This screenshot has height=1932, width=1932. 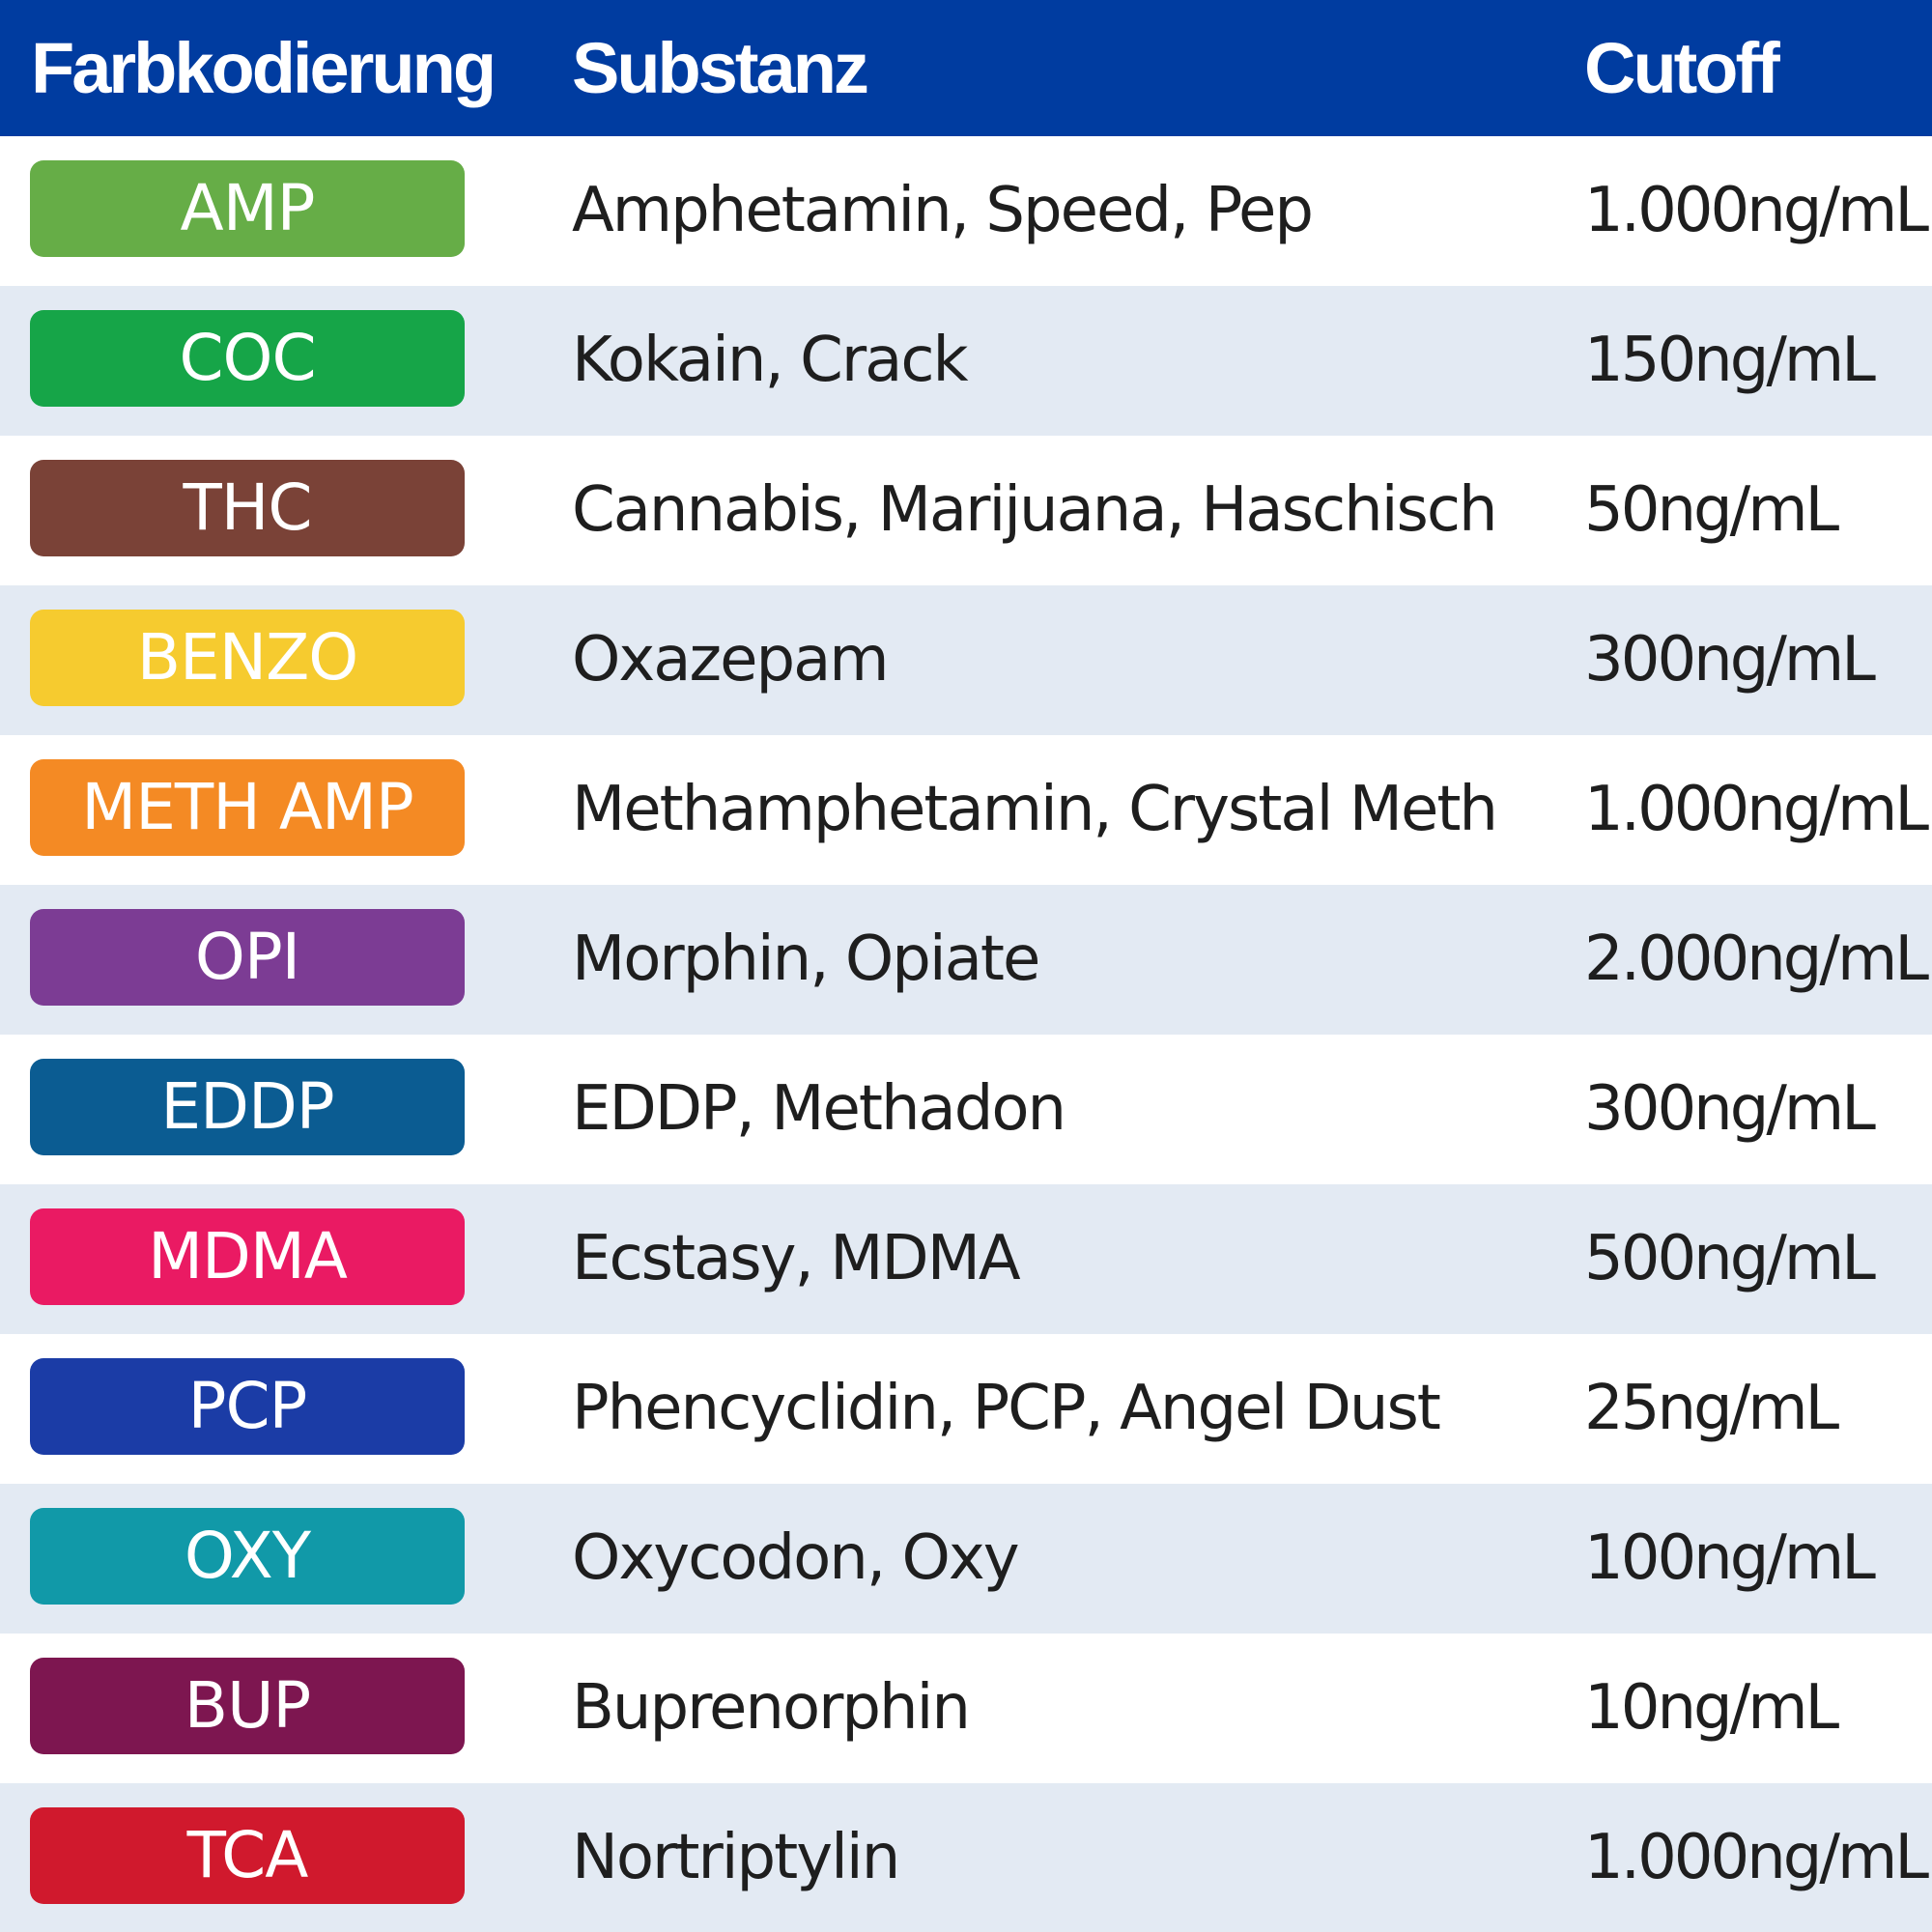 I want to click on cutoff-cell: 500ng/mL, so click(x=1730, y=1258).